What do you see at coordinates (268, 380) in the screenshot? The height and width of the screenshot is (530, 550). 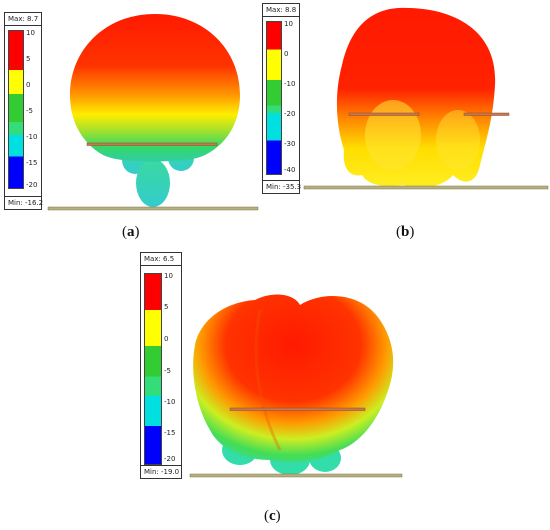 I see `lobe-crease` at bounding box center [268, 380].